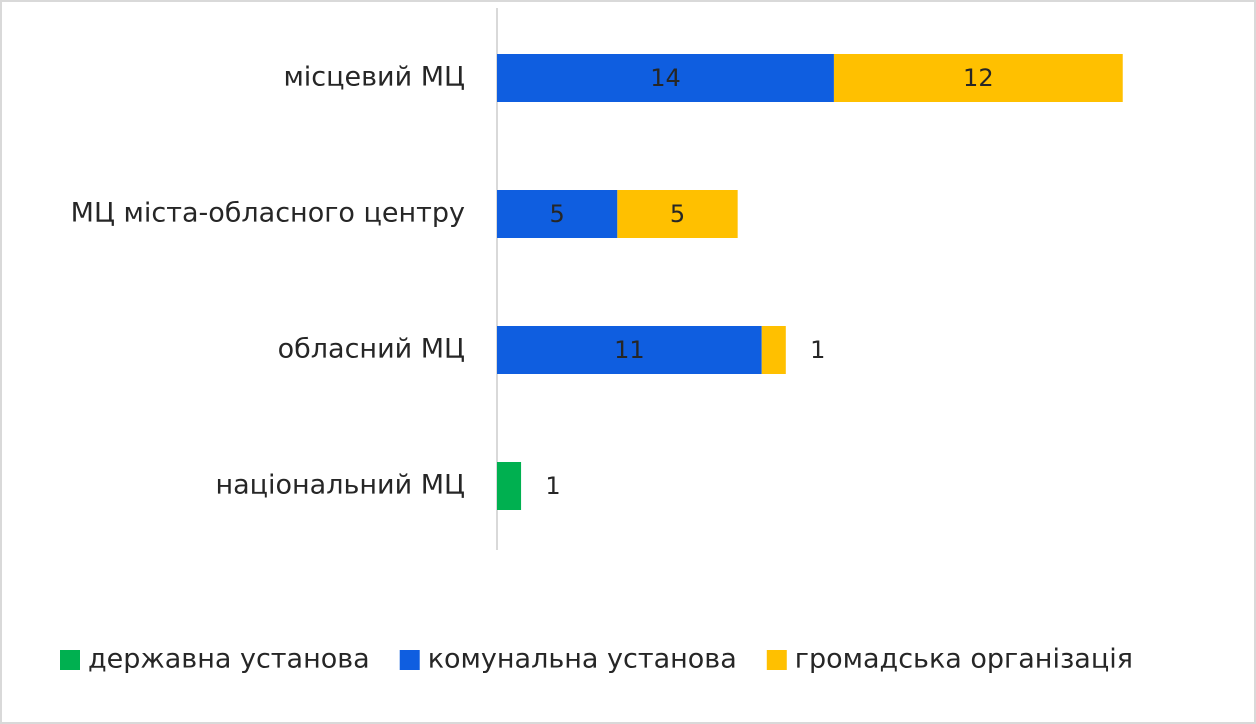  Describe the element at coordinates (371, 349) in the screenshot. I see `y-tick-label: обласний МЦ` at that location.